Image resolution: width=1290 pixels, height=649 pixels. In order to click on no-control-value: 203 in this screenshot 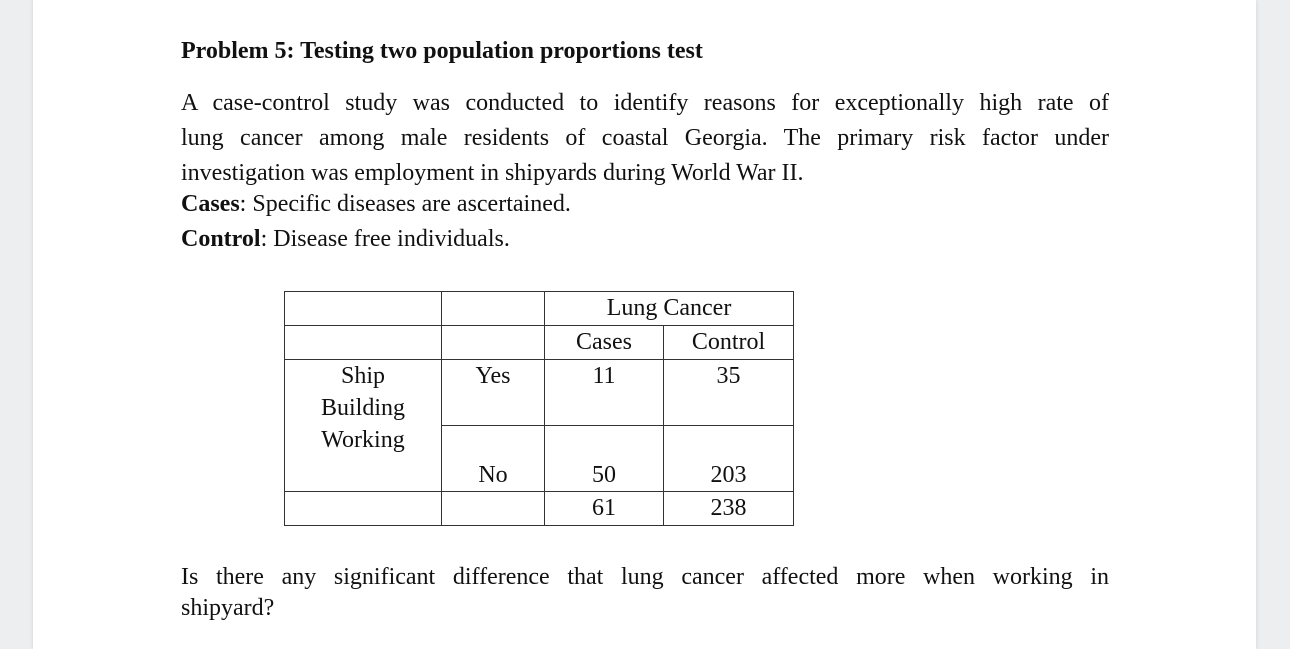, I will do `click(728, 458)`.